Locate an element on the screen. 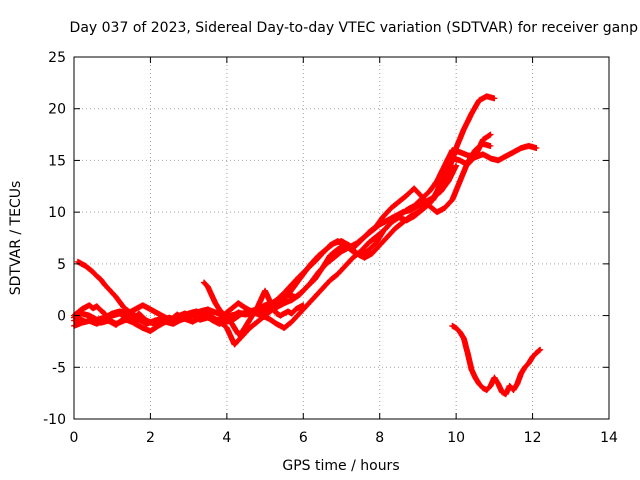  x-tick-label: 4 is located at coordinates (226, 438).